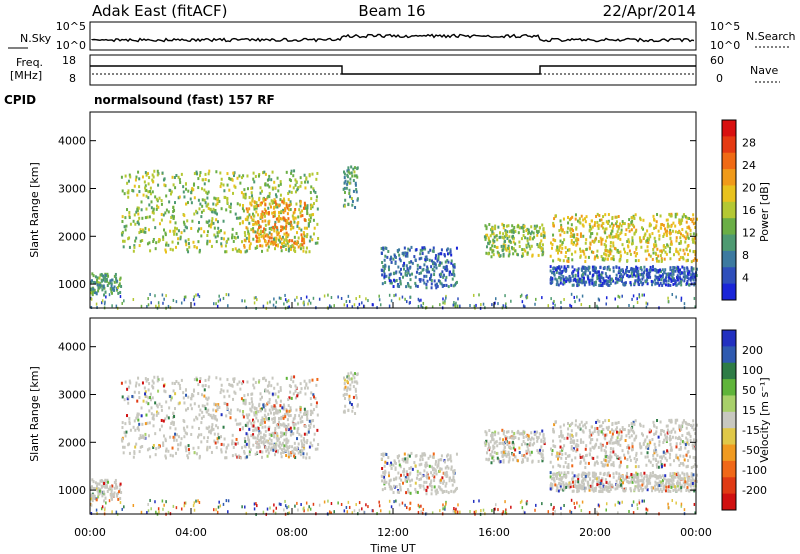  Describe the element at coordinates (729, 292) in the screenshot. I see `colorbar-swatch` at that location.